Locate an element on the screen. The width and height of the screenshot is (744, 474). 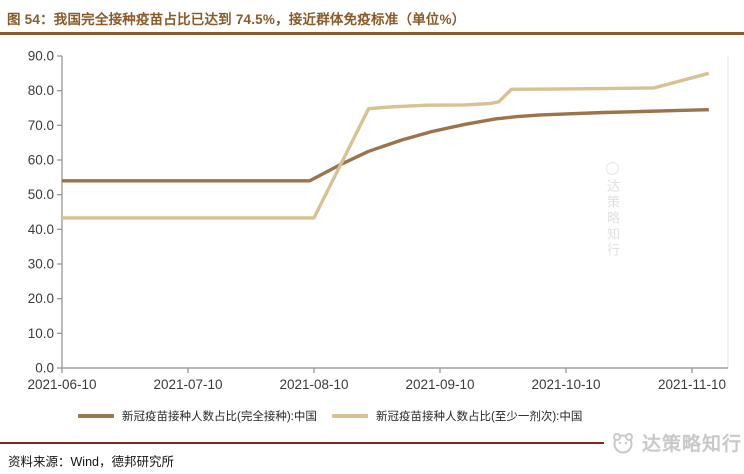
y-axis-tick-label: 20.0 is located at coordinates (41, 298).